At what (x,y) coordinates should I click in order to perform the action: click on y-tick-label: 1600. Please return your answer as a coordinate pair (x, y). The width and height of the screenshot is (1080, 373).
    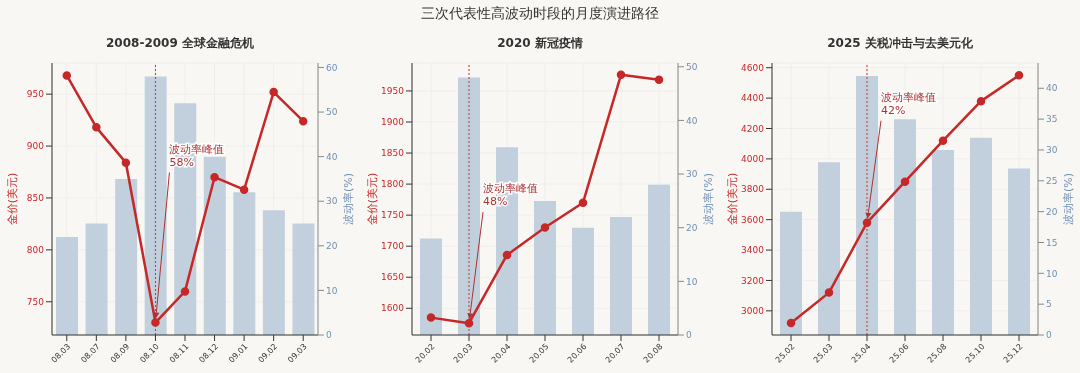
    Looking at the image, I should click on (393, 308).